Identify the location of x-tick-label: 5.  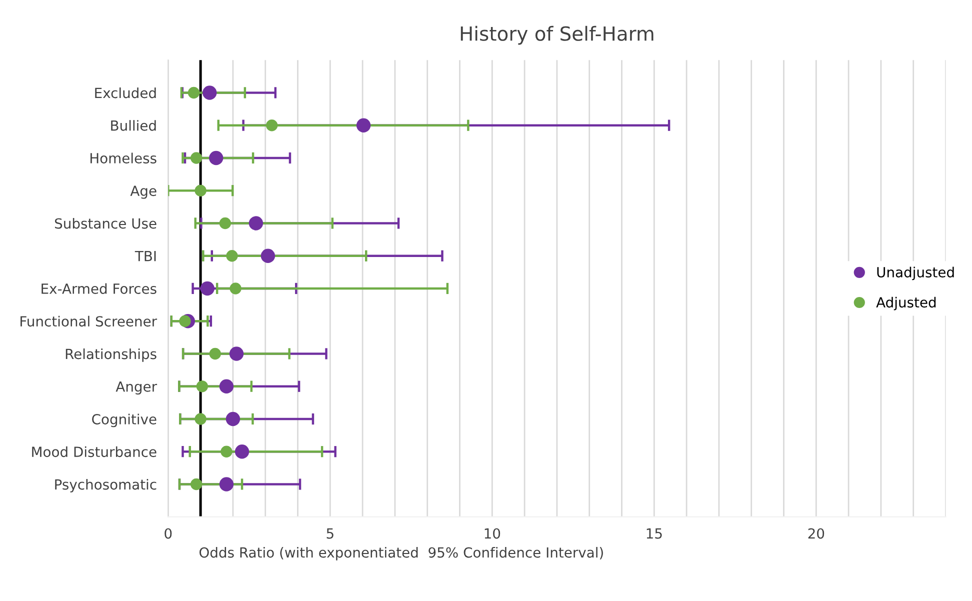
(330, 533).